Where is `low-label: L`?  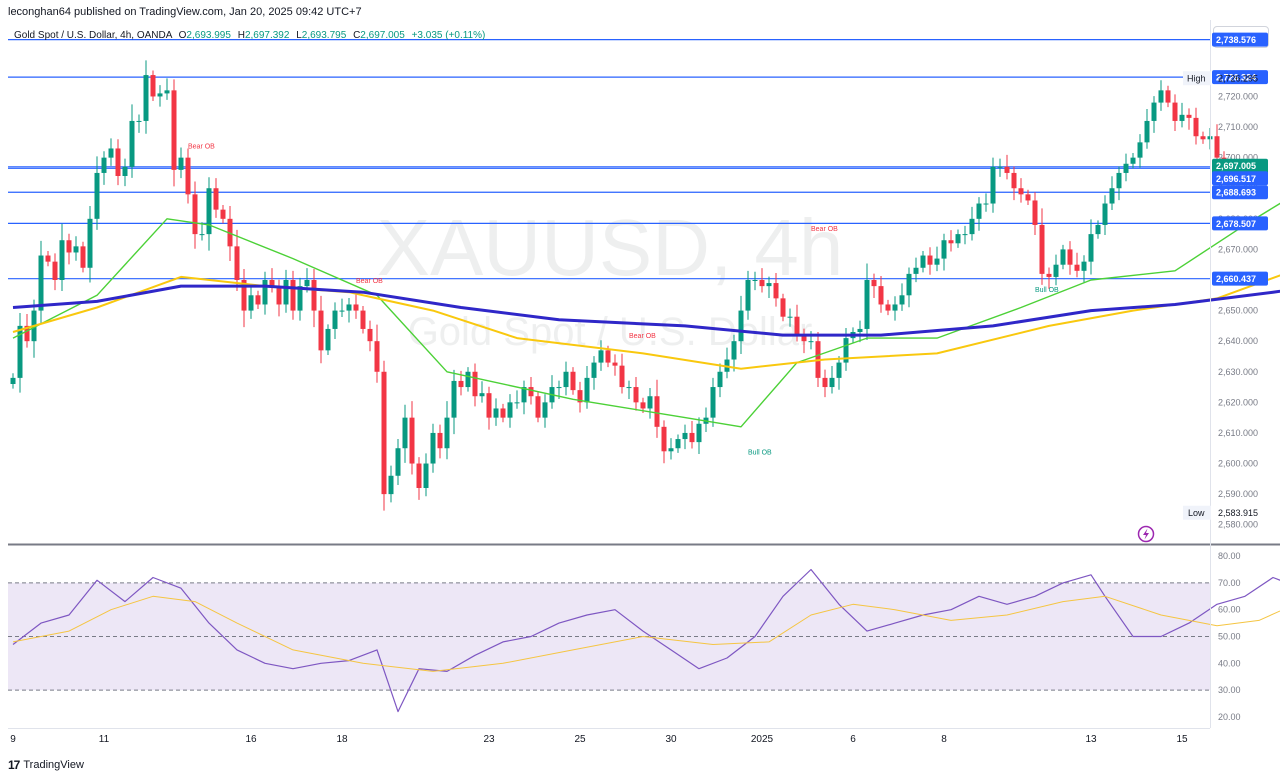 low-label: L is located at coordinates (299, 35).